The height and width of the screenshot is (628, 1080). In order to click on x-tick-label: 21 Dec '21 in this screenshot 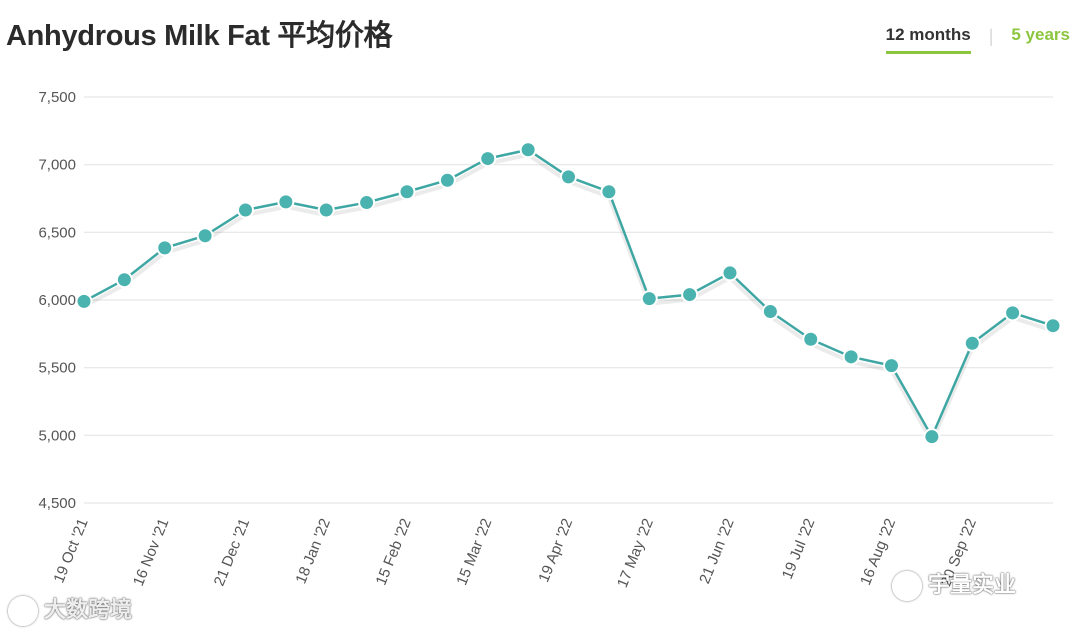, I will do `click(232, 552)`.